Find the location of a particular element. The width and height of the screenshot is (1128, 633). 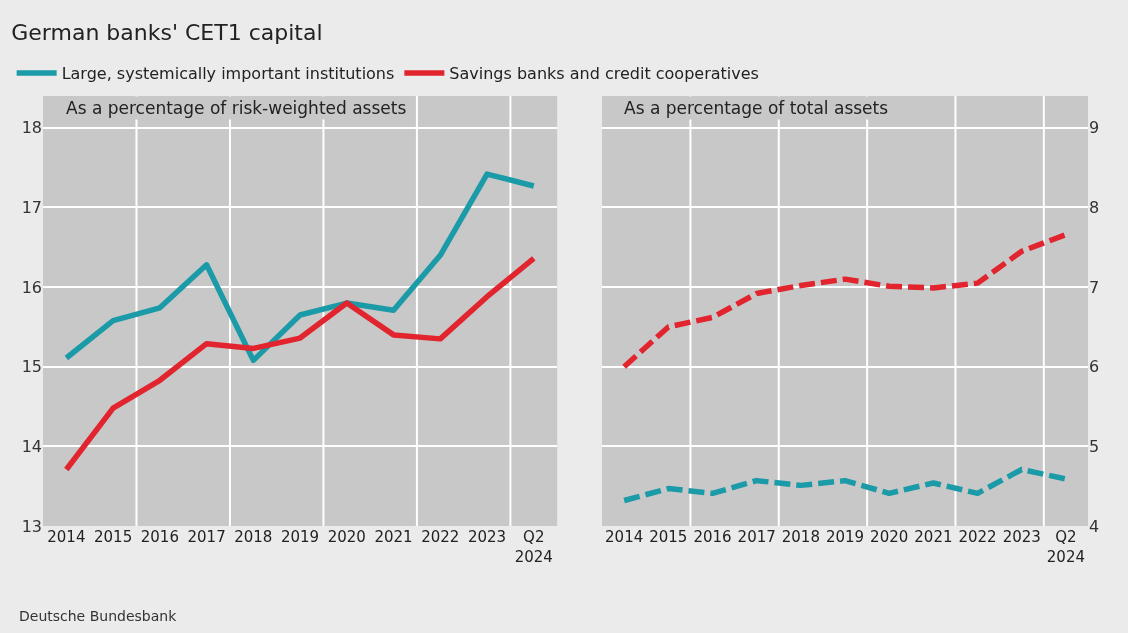

text: Deutsche Bundesbank is located at coordinates (98, 616).